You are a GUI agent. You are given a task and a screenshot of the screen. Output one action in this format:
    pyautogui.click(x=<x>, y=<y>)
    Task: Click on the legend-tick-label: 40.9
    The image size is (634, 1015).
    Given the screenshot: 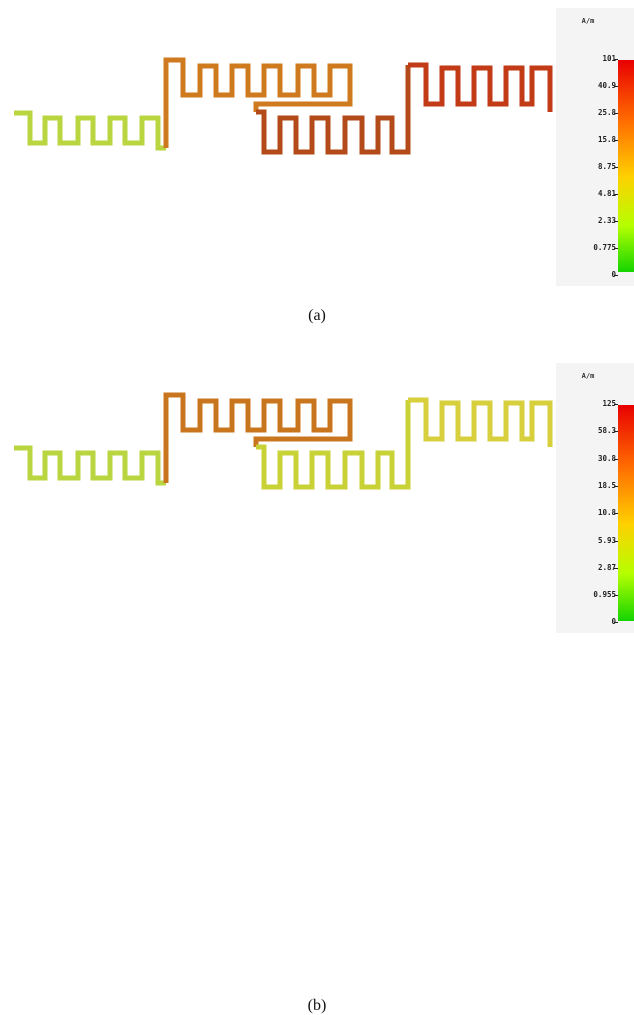 What is the action you would take?
    pyautogui.click(x=606, y=85)
    